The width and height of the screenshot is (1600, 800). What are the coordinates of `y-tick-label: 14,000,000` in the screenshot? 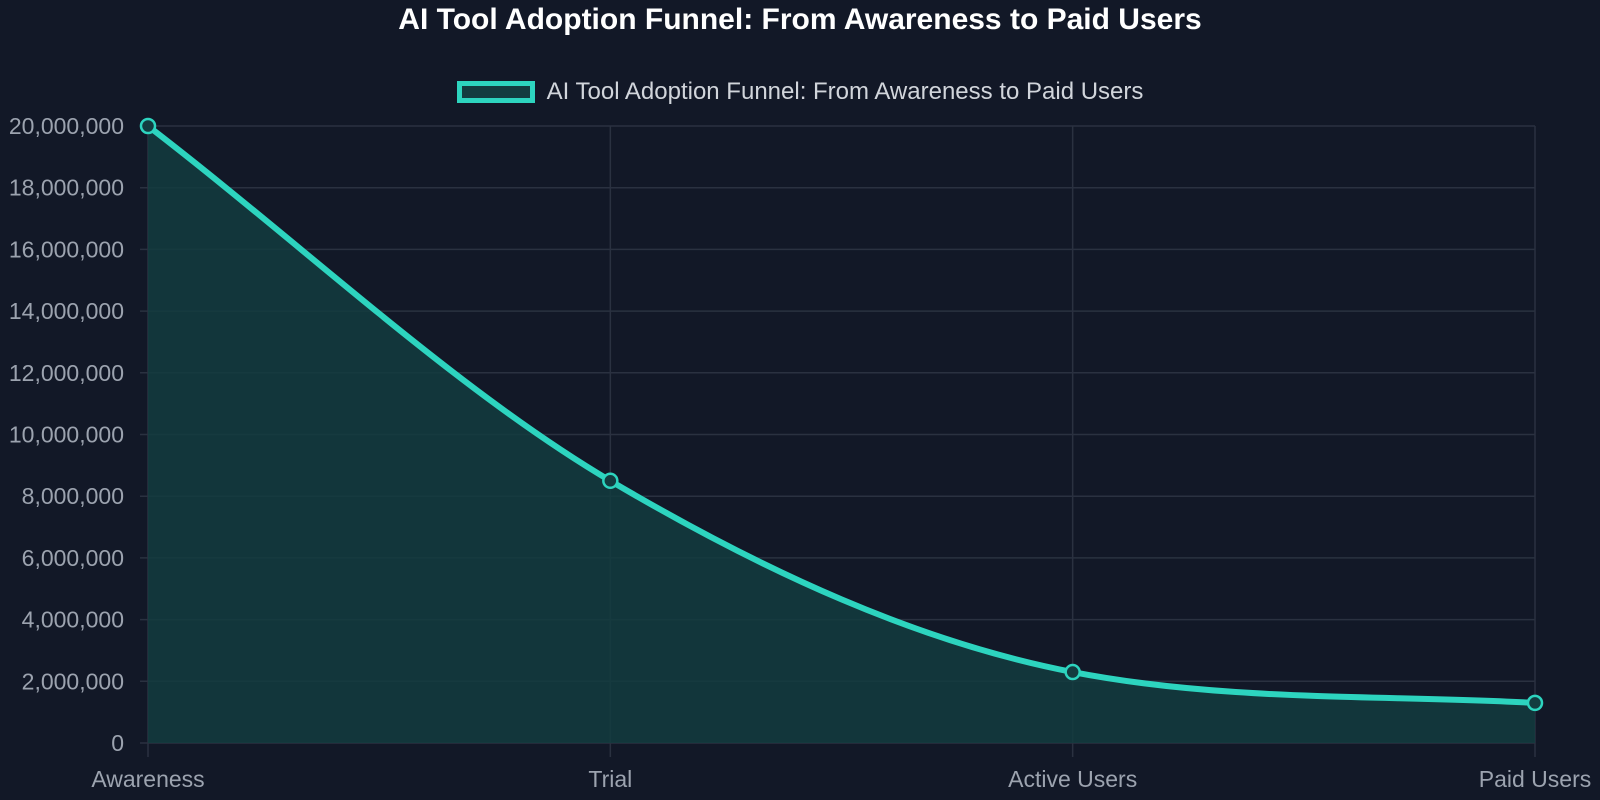 It's located at (66, 311).